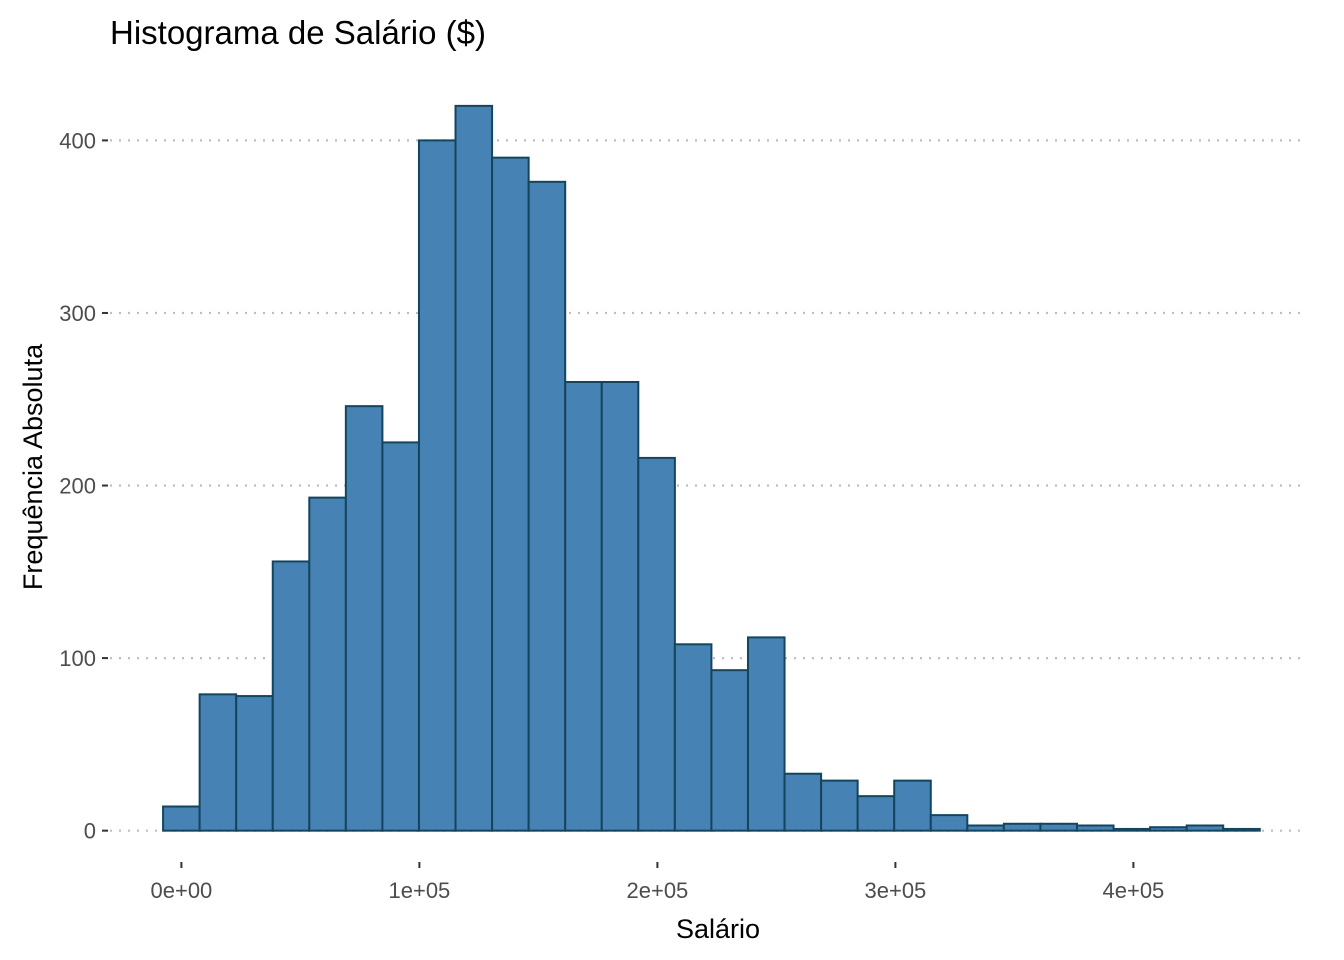 The width and height of the screenshot is (1344, 960). I want to click on x-axis-title: Salário, so click(718, 929).